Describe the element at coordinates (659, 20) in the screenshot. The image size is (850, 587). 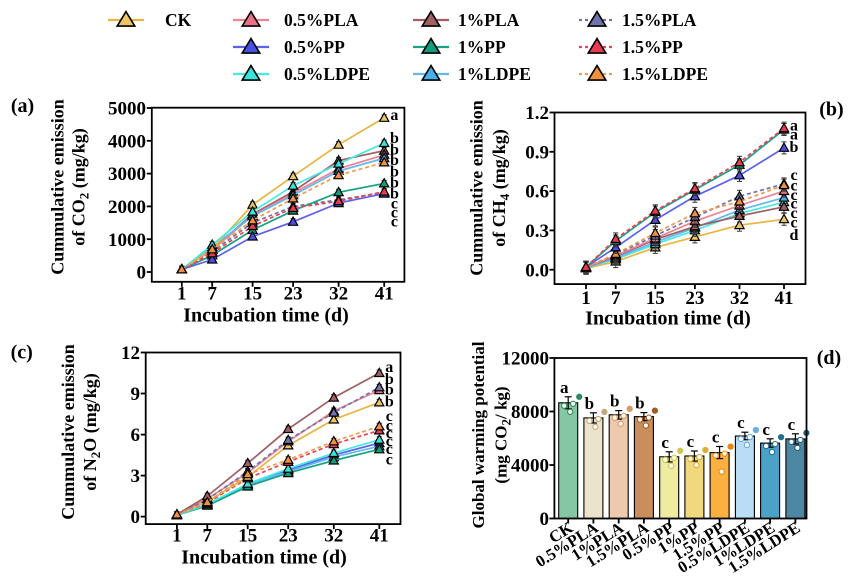
I see `svg-text: 1.5%PLA` at that location.